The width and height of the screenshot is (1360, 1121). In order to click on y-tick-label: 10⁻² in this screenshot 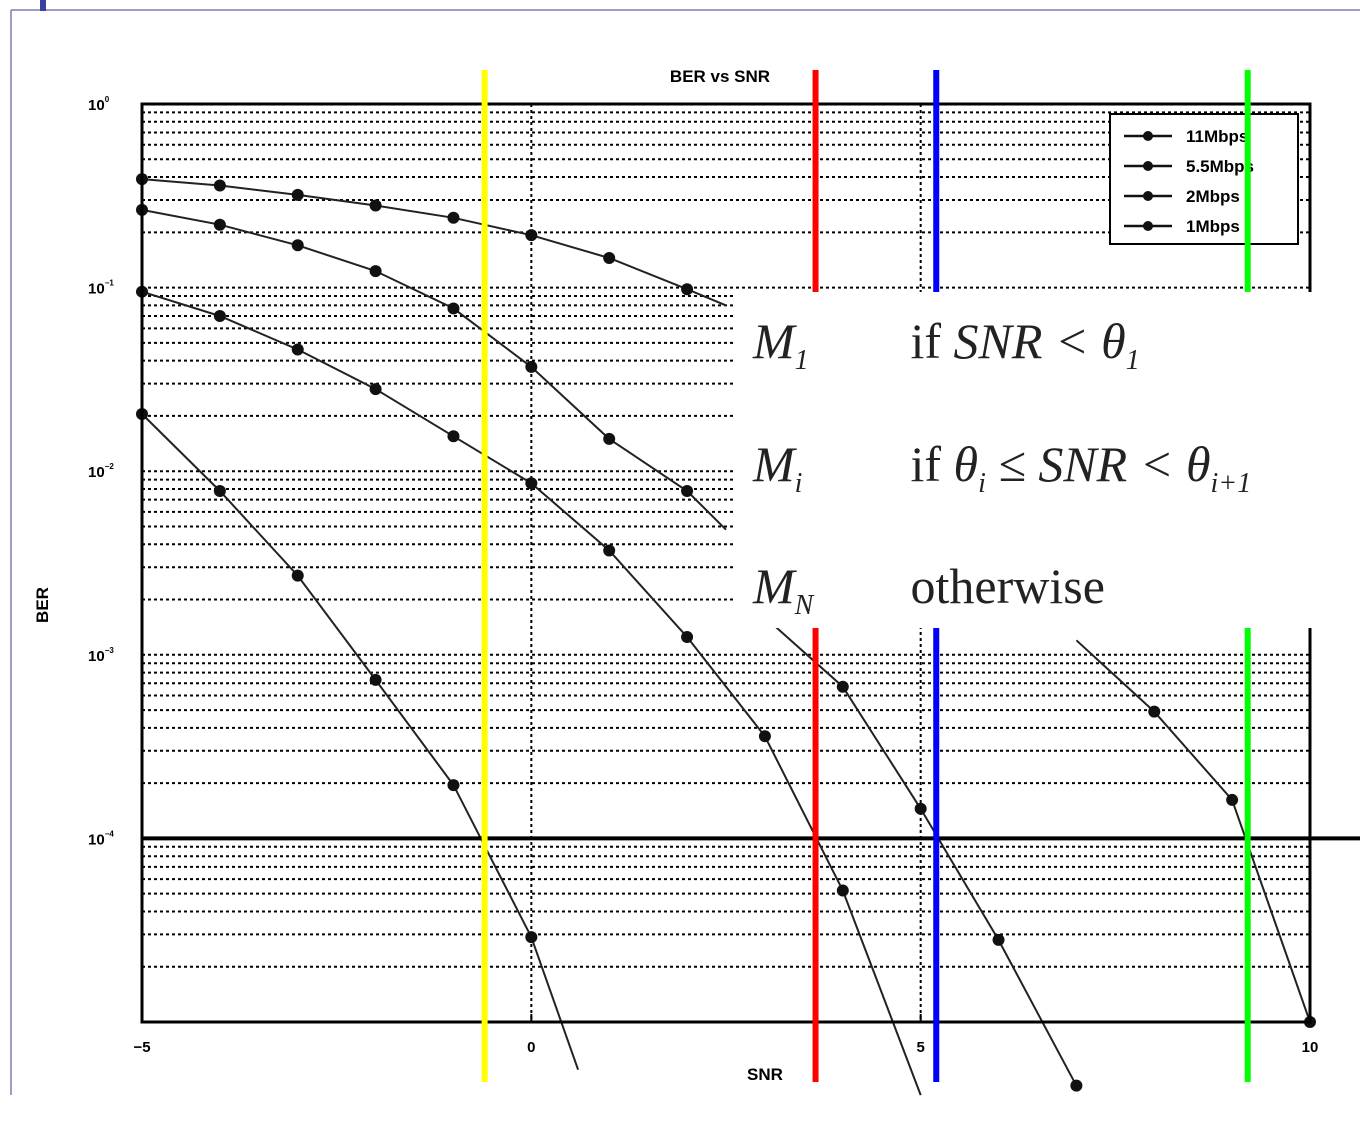, I will do `click(101, 471)`.